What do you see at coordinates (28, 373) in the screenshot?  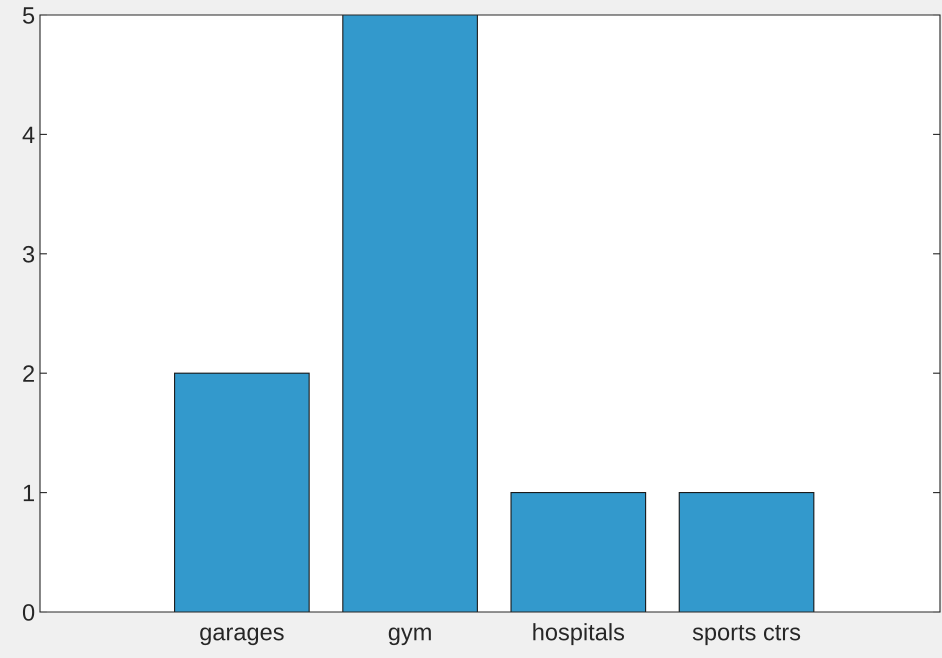 I see `y-tick-label: 2` at bounding box center [28, 373].